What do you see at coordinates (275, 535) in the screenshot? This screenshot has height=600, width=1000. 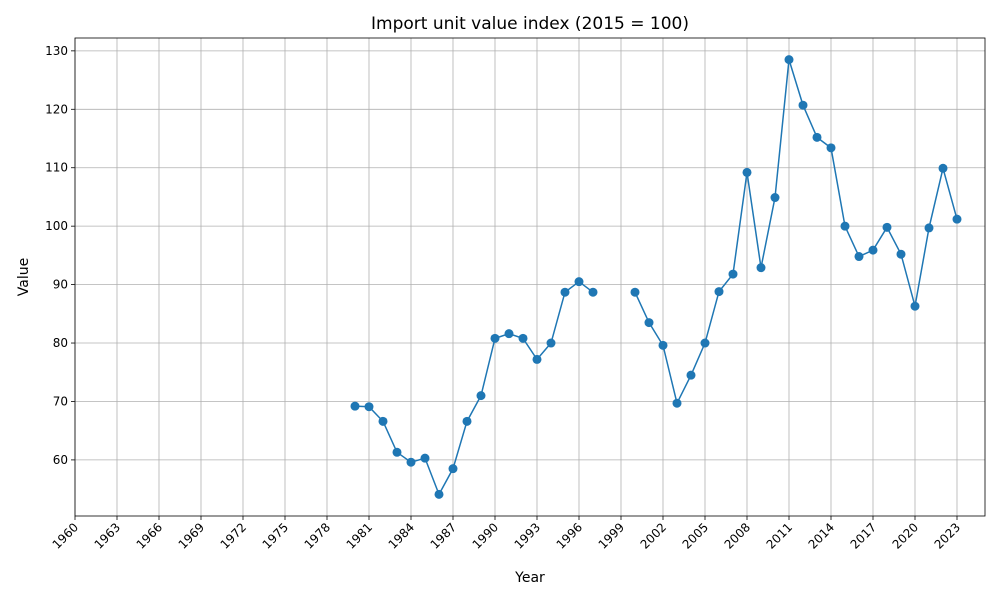 I see `x-tick-label: 1975` at bounding box center [275, 535].